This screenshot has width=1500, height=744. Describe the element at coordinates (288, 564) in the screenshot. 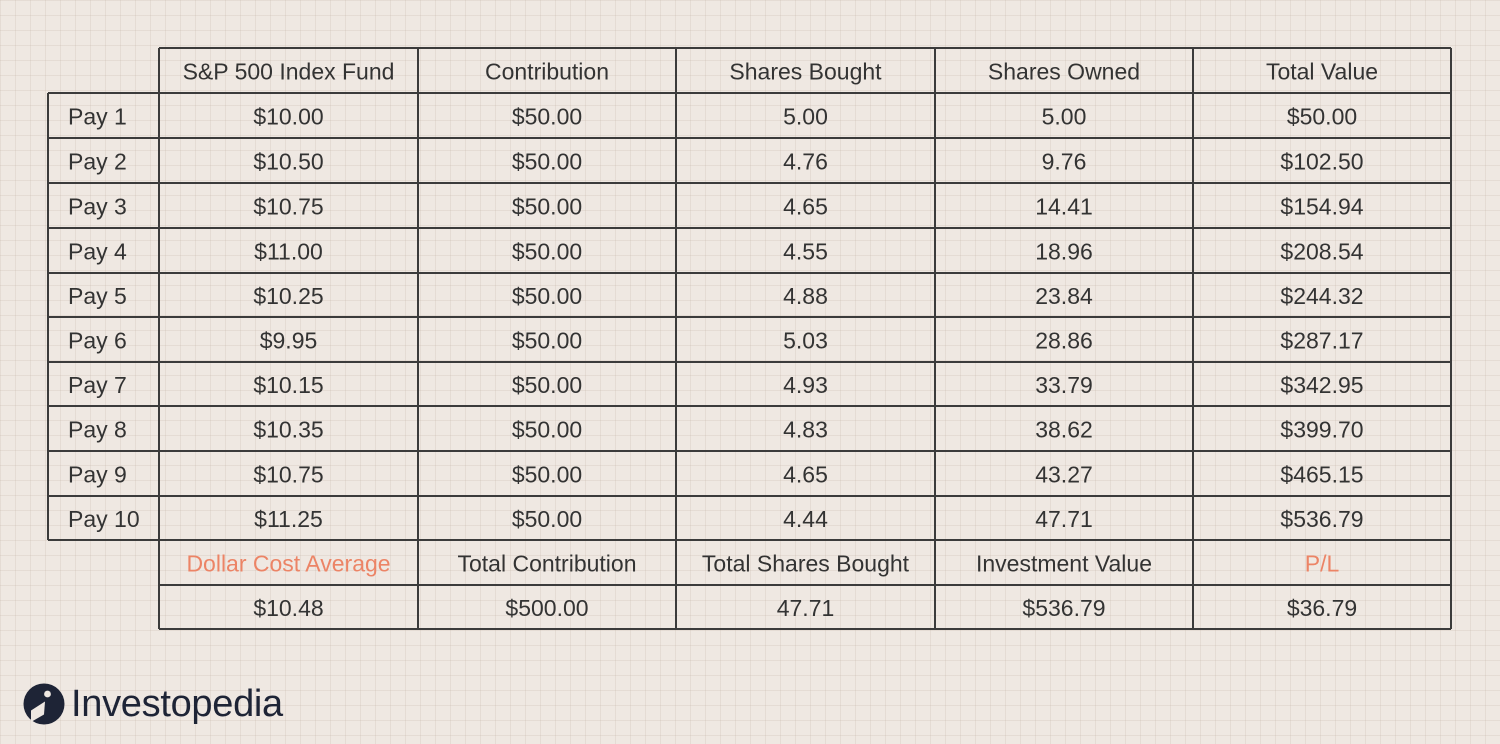

I see `summary-header: Dollar Cost Average` at that location.